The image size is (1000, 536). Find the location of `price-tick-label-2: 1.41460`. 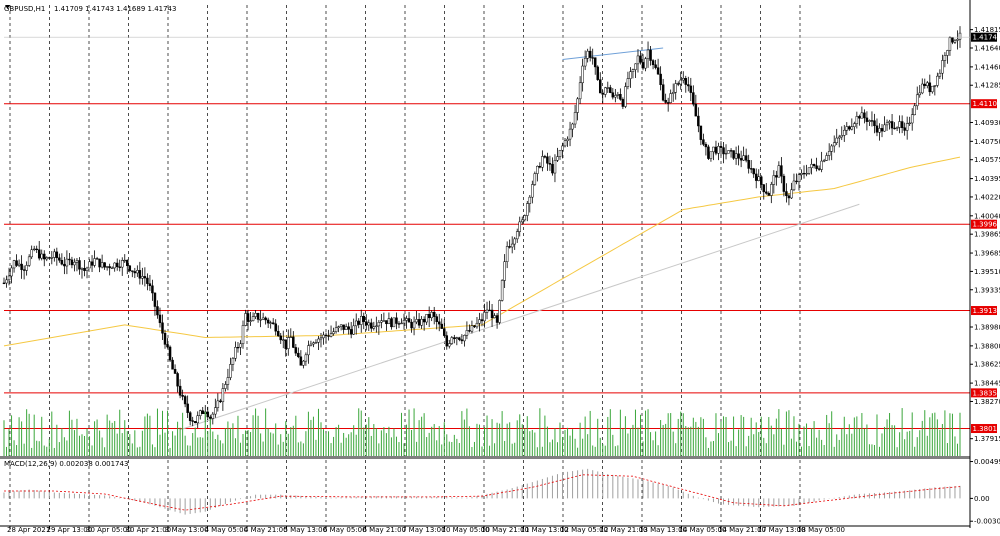

price-tick-label-2: 1.41460 is located at coordinates (987, 67).